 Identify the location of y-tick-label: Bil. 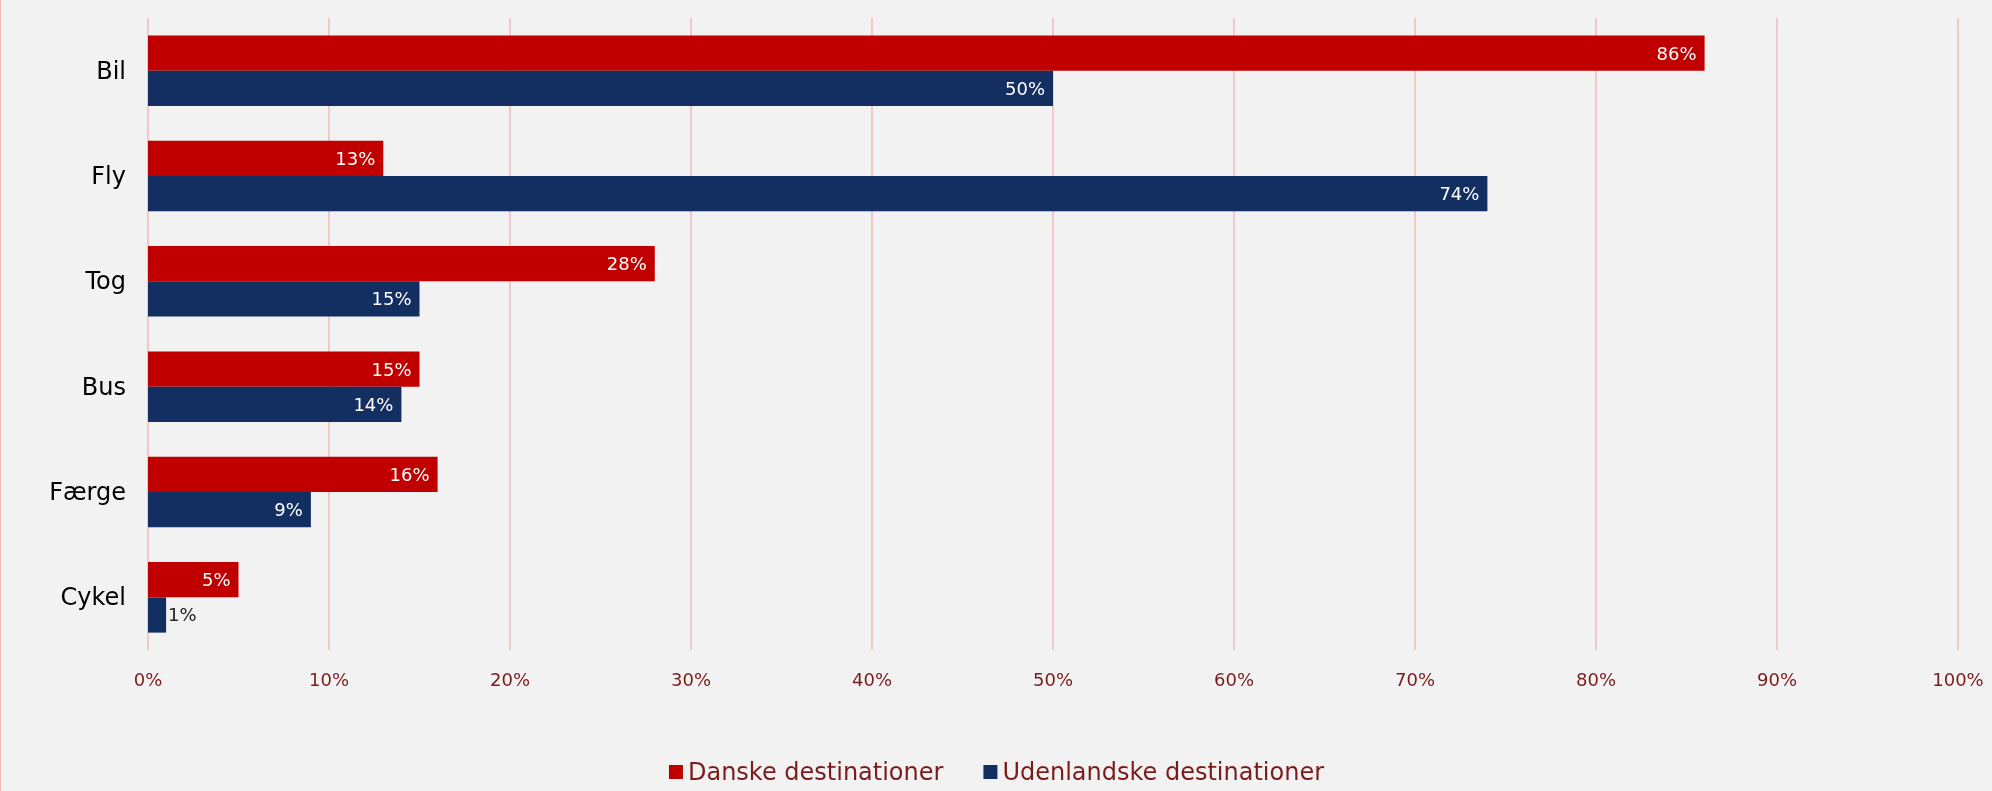
(111, 70).